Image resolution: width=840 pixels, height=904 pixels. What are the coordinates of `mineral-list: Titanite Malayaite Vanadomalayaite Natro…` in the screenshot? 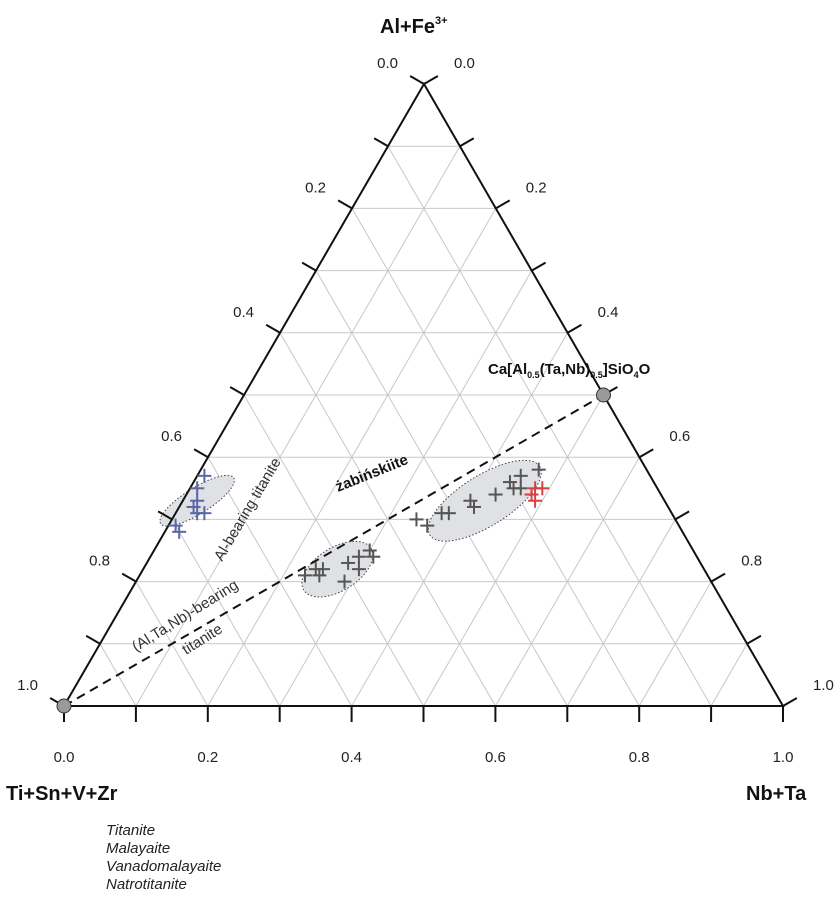 It's located at (163, 858).